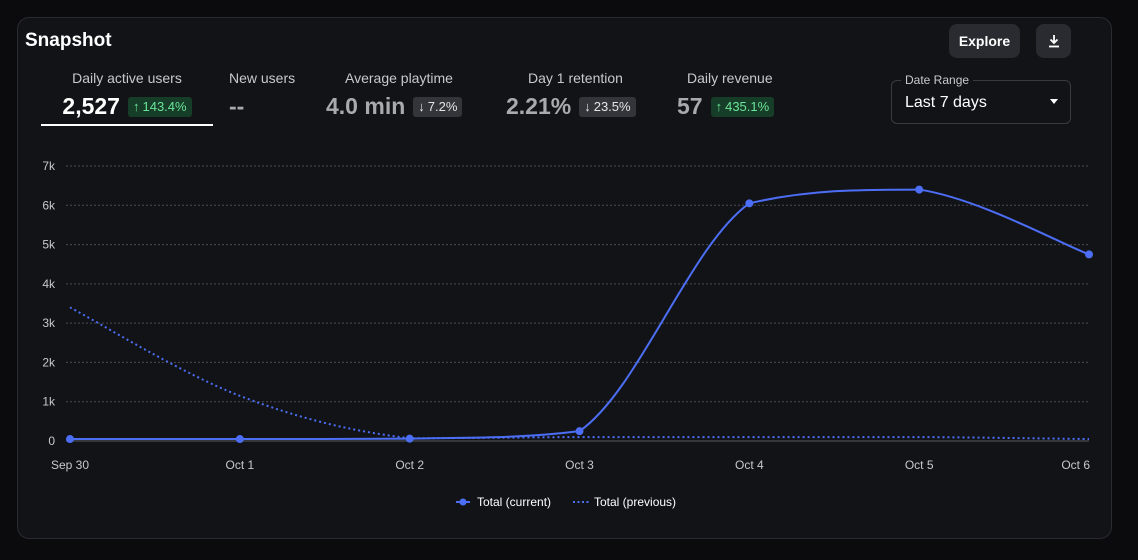  Describe the element at coordinates (49, 205) in the screenshot. I see `y-tick-label: 6k` at that location.